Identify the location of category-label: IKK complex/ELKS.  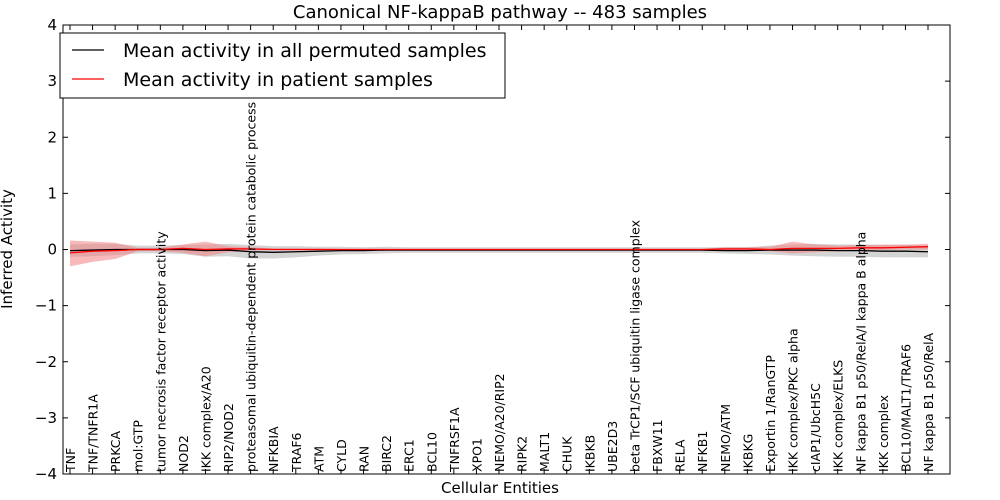
(838, 416).